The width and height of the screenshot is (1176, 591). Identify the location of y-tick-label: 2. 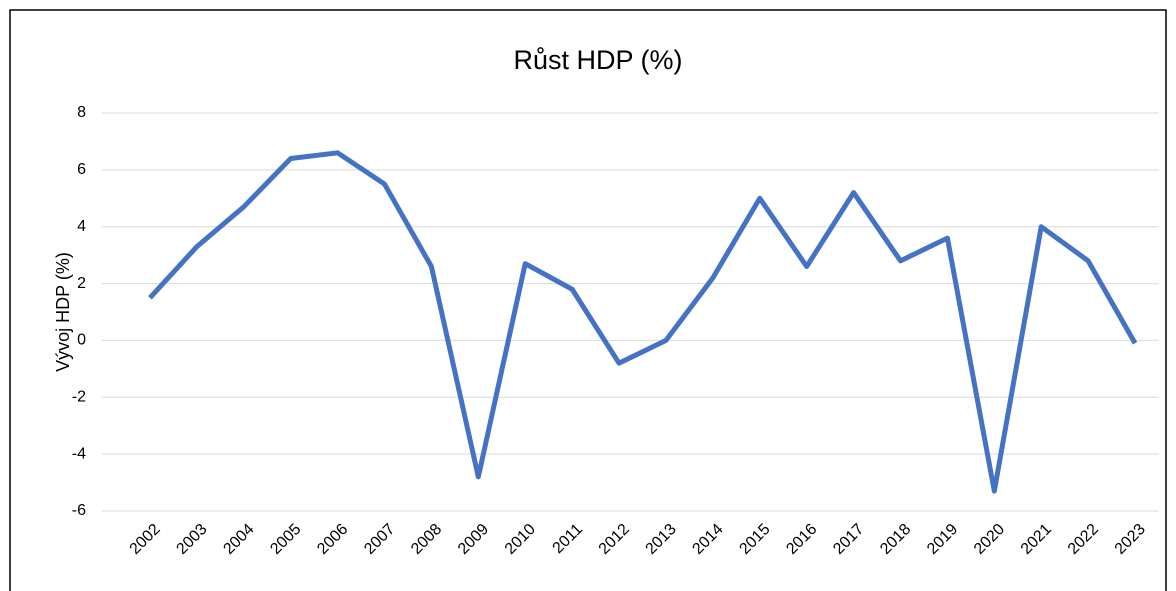
(81, 283).